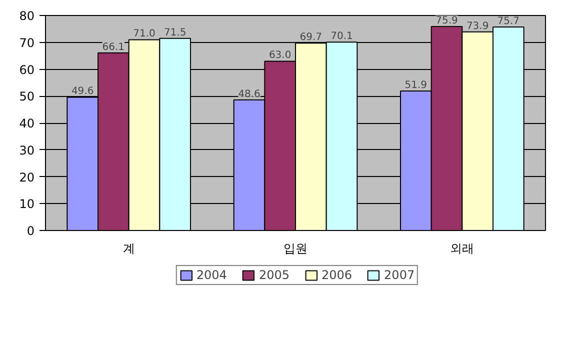  What do you see at coordinates (249, 94) in the screenshot?
I see `text: 48.6` at bounding box center [249, 94].